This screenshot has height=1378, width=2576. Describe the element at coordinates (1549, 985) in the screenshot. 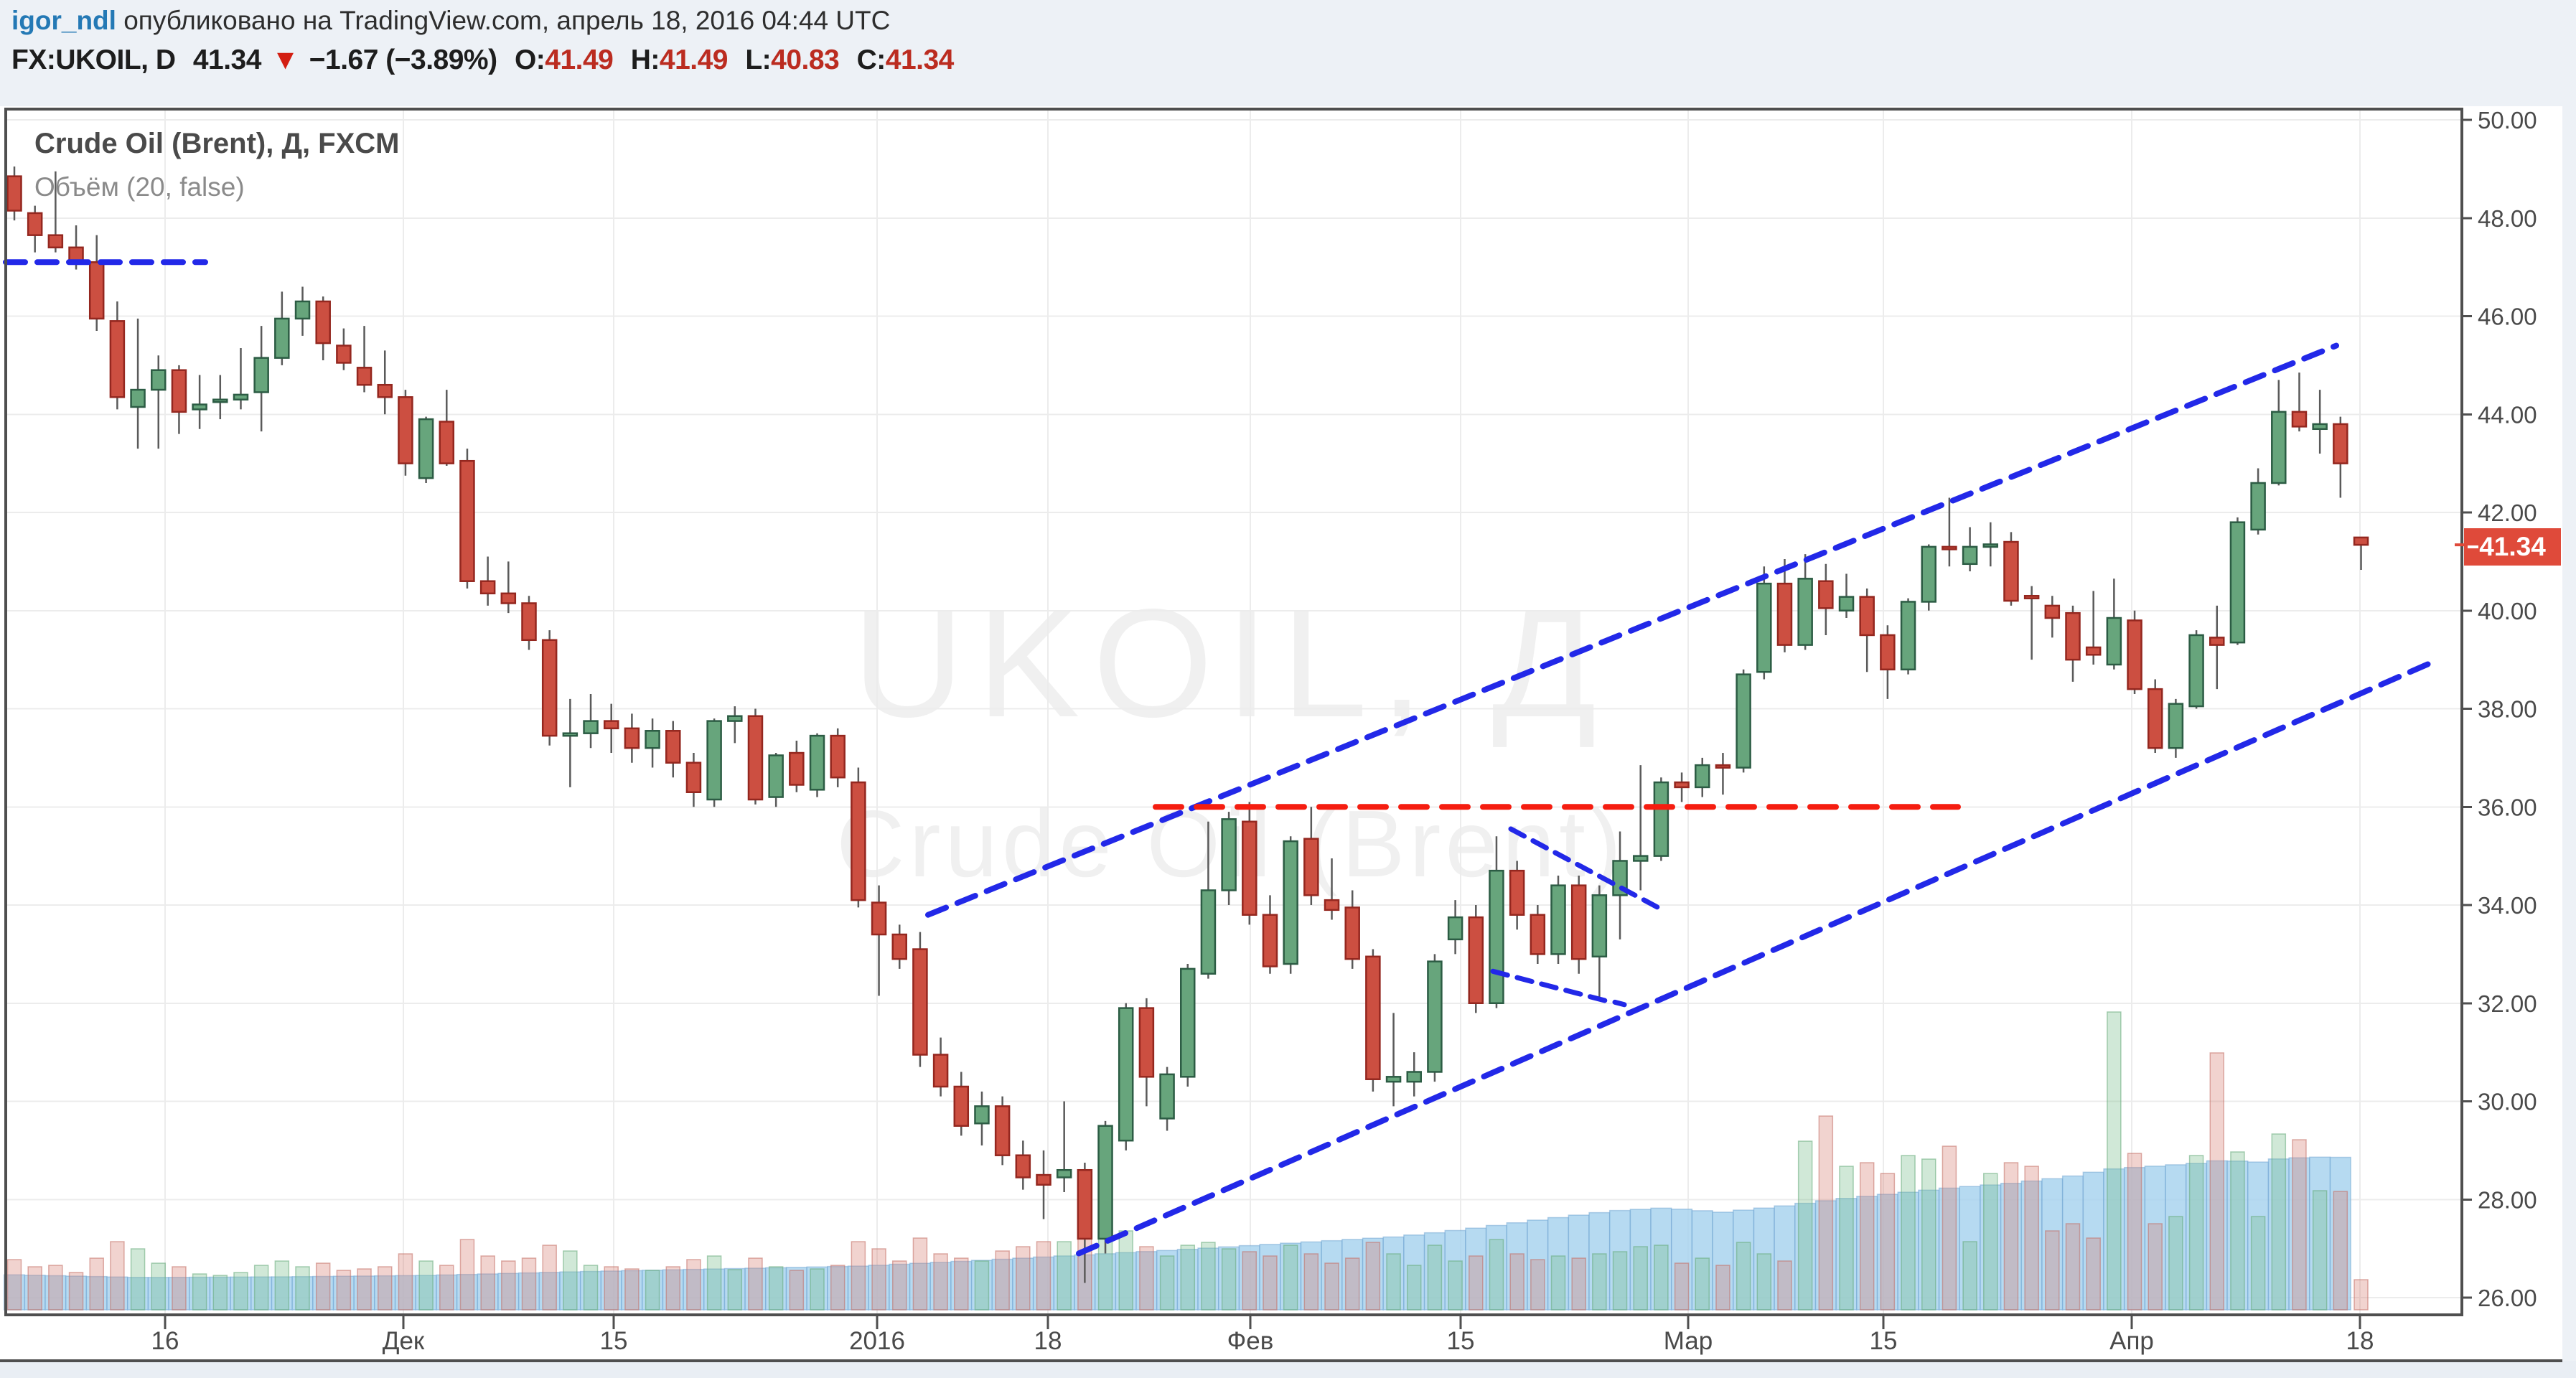

I see `flag-lower-line` at that location.